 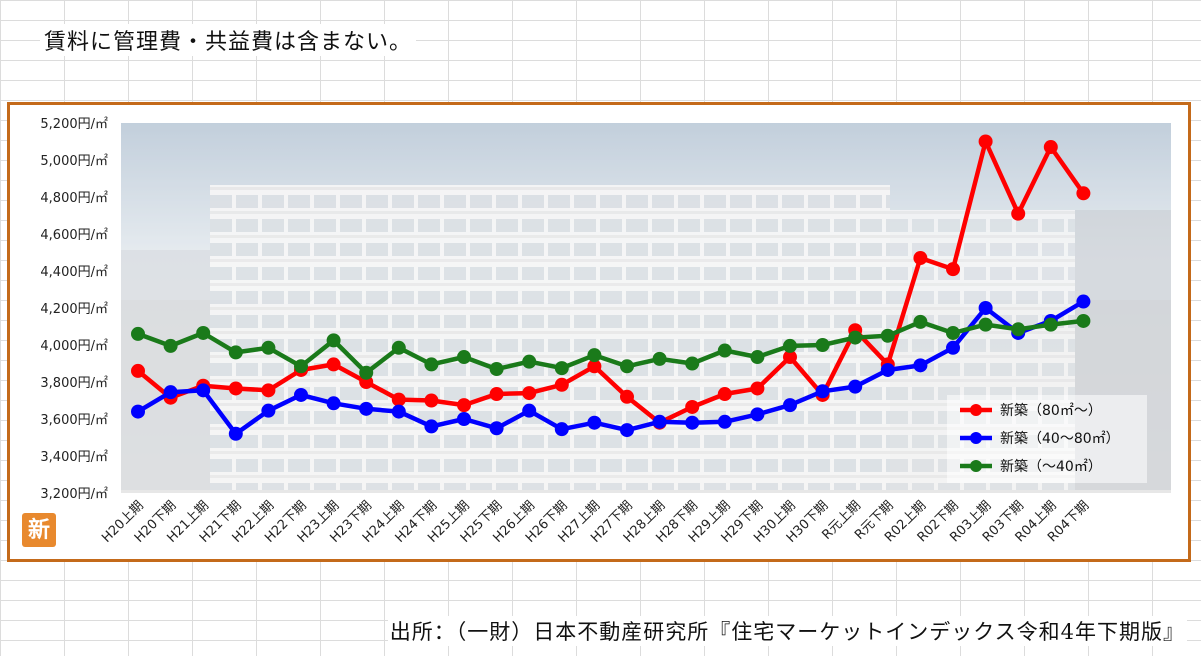 I want to click on legend-label: 新築（80㎡～）, so click(x=1051, y=411).